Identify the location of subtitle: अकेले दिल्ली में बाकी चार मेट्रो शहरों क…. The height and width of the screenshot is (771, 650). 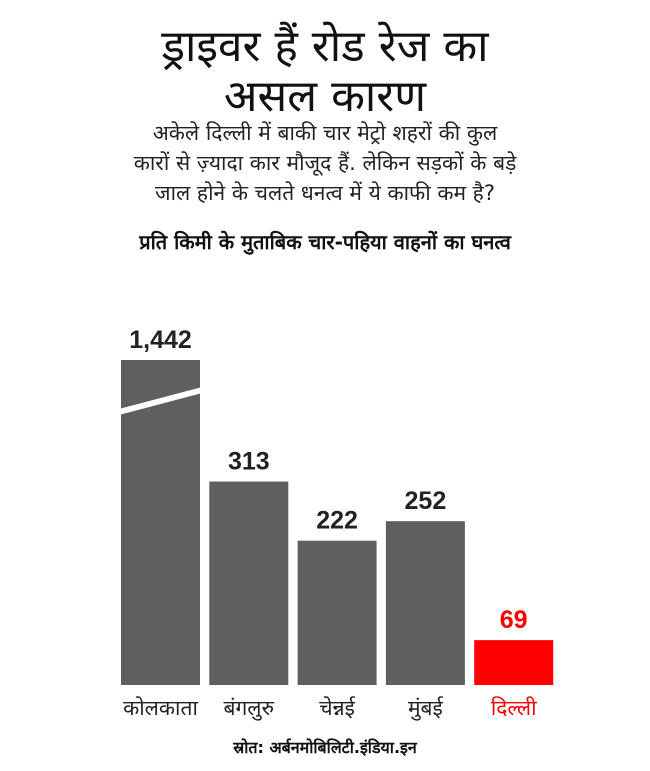
(325, 163).